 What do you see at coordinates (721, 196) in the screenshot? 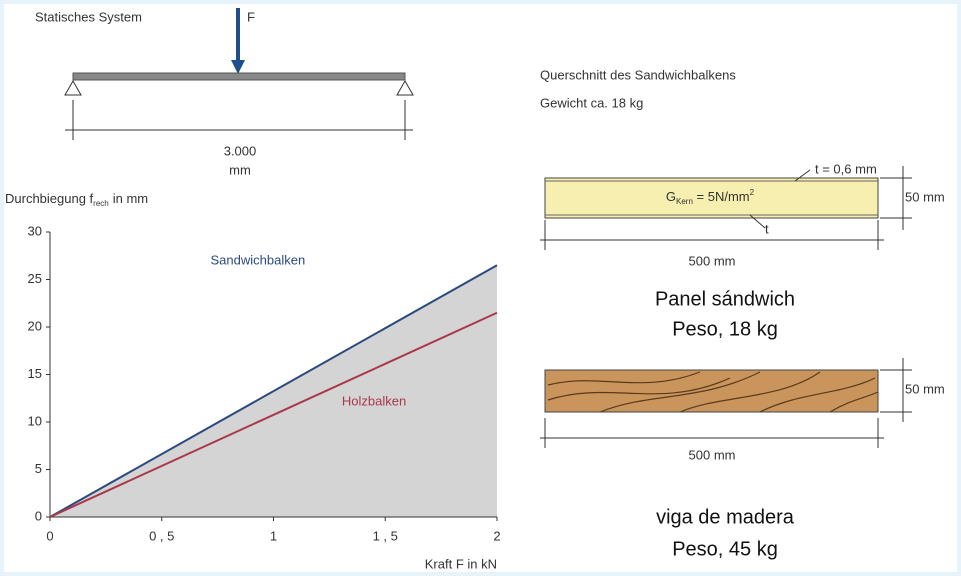
I see `core-modulus-part: = 5N/mm` at bounding box center [721, 196].